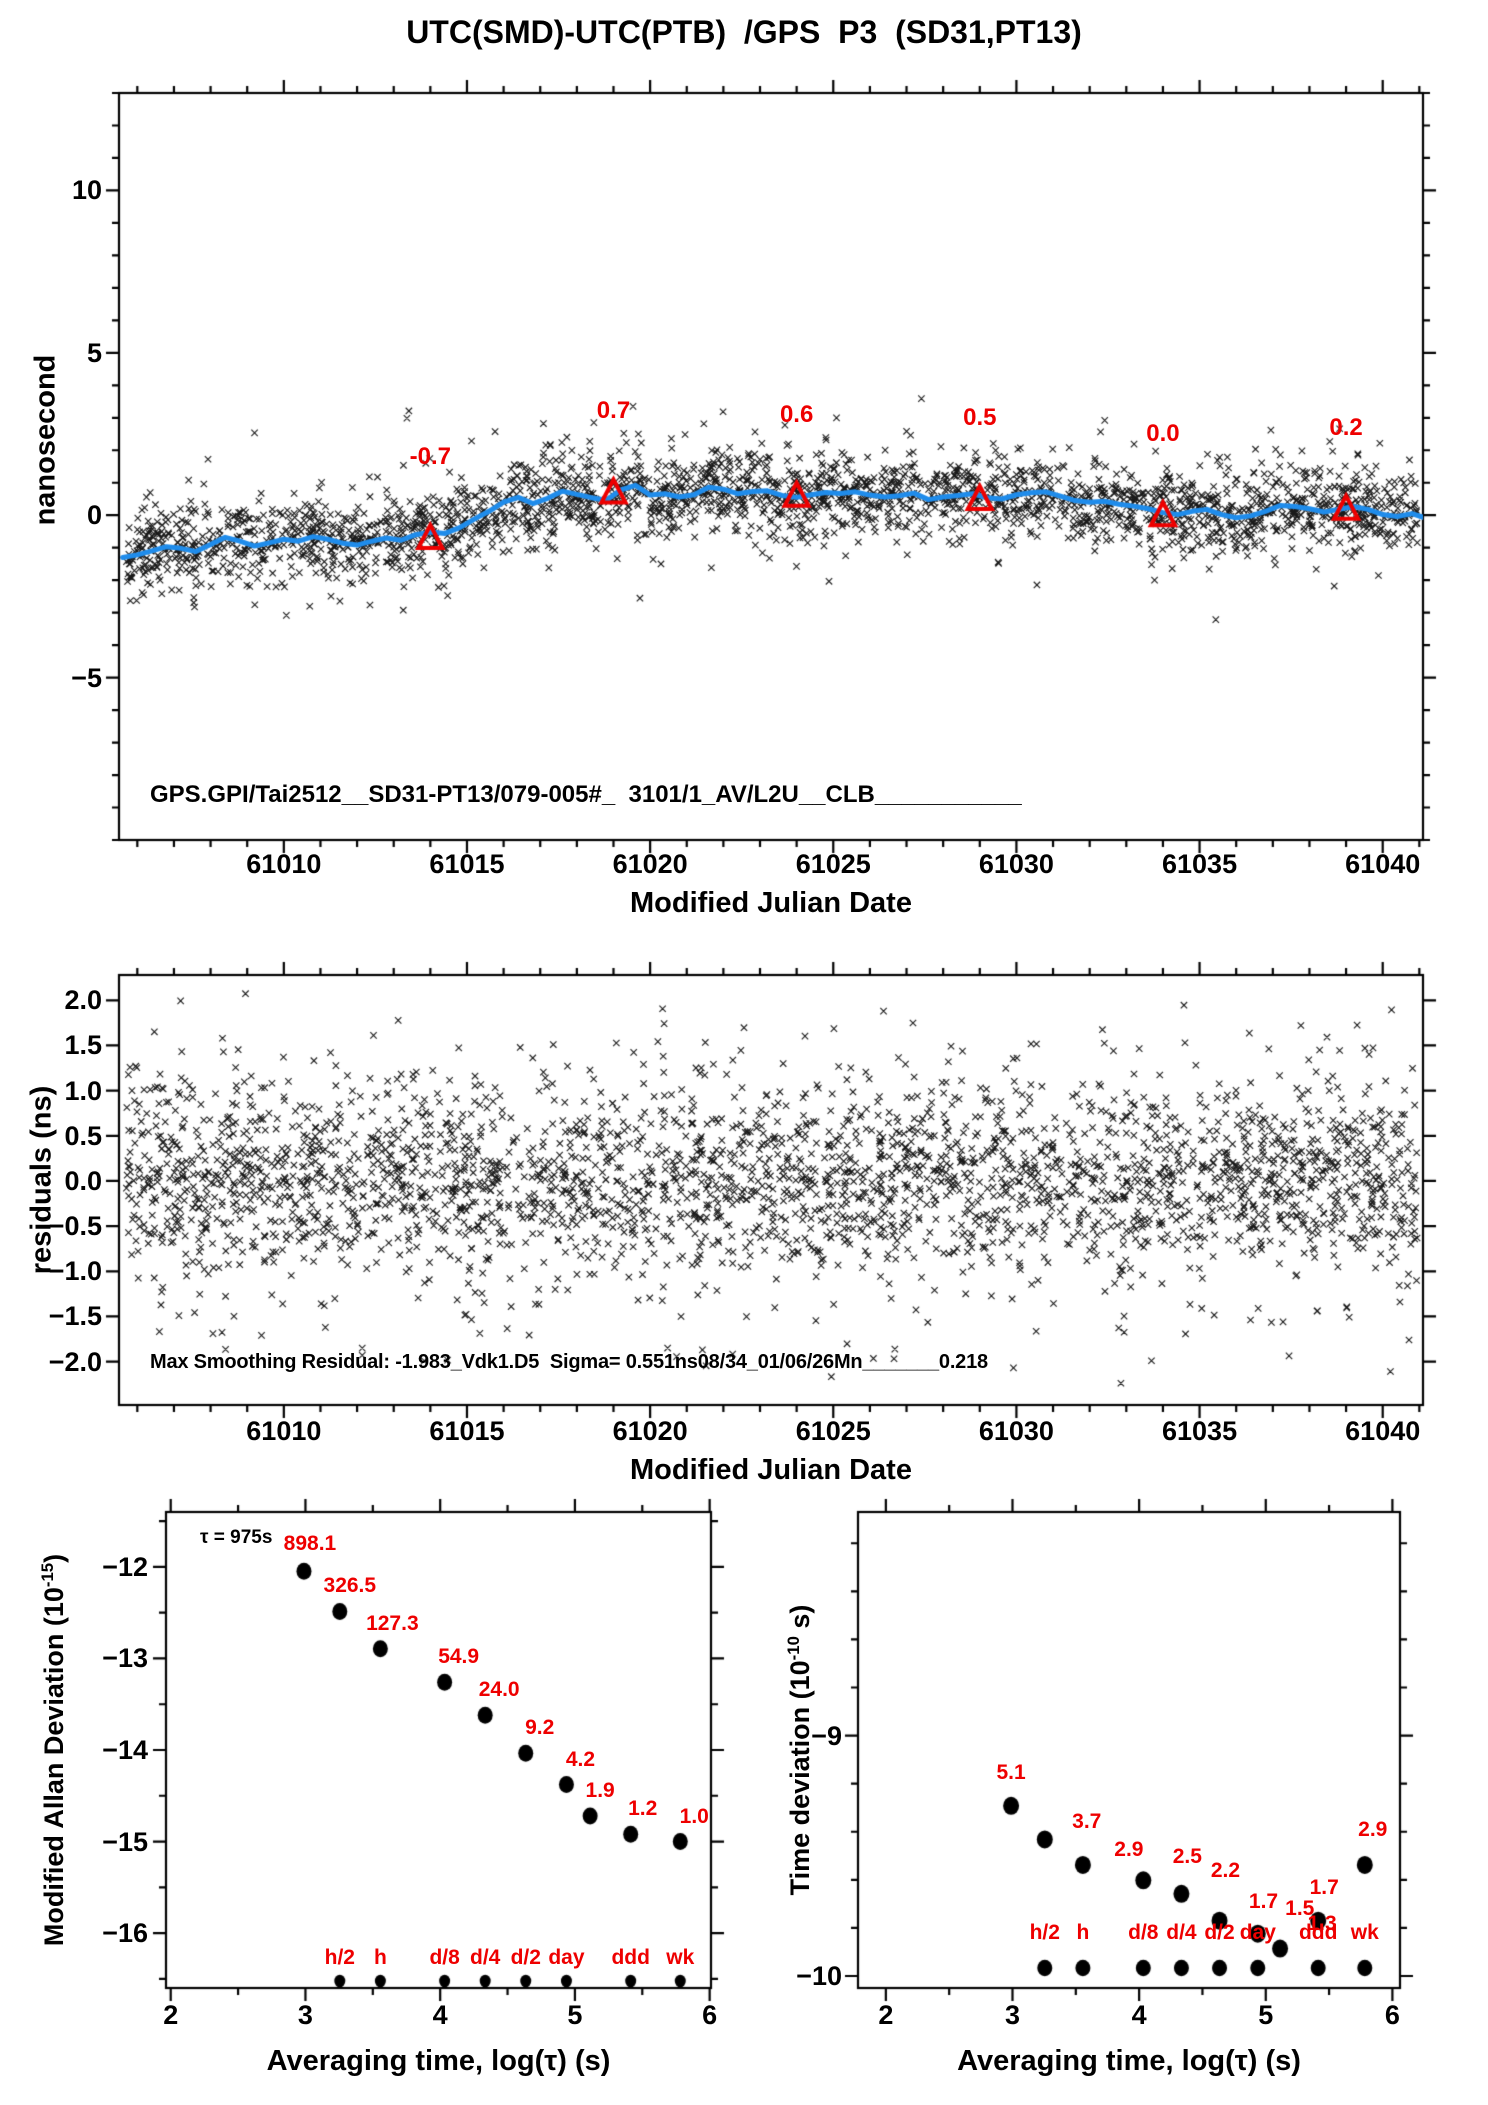 The width and height of the screenshot is (1488, 2105). What do you see at coordinates (94, 515) in the screenshot?
I see `phase-y-tick-label: 0` at bounding box center [94, 515].